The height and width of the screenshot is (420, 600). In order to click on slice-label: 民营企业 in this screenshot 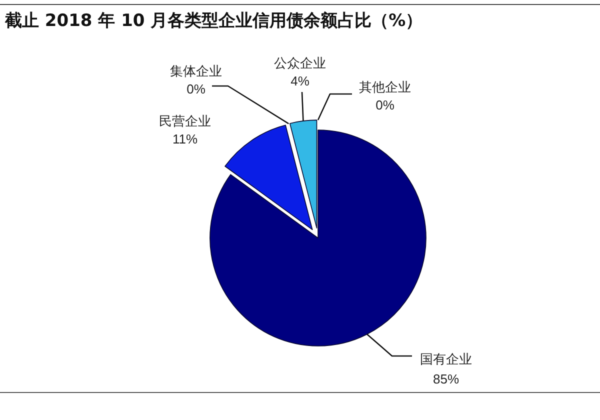, I will do `click(185, 122)`.